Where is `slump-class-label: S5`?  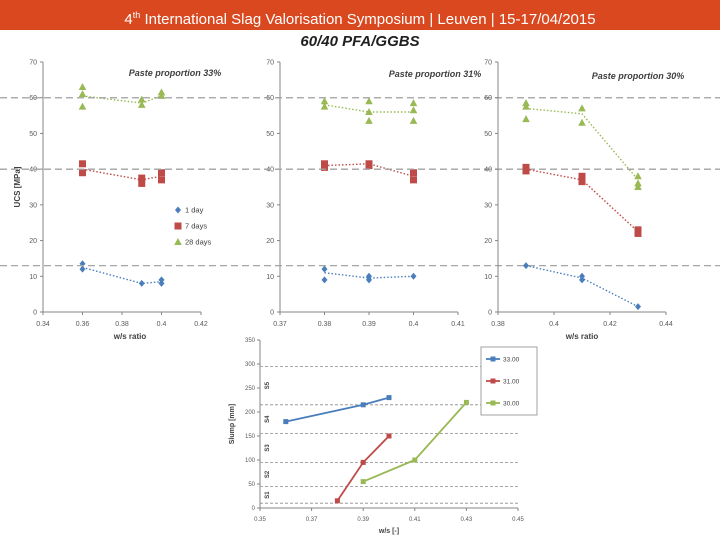
slump-class-label: S5 is located at coordinates (268, 385).